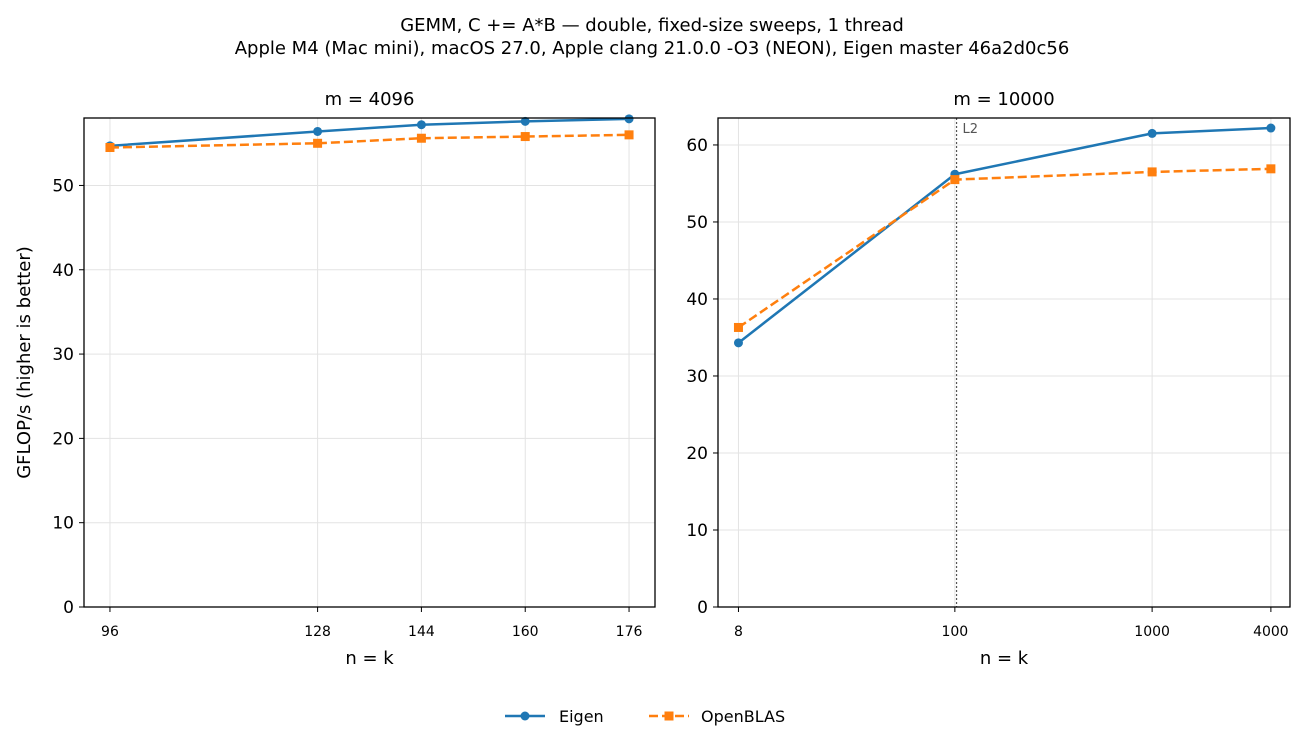 The image size is (1304, 749). Describe the element at coordinates (24, 362) in the screenshot. I see `y-axis-label: GFLOP/s (higher is better)` at that location.